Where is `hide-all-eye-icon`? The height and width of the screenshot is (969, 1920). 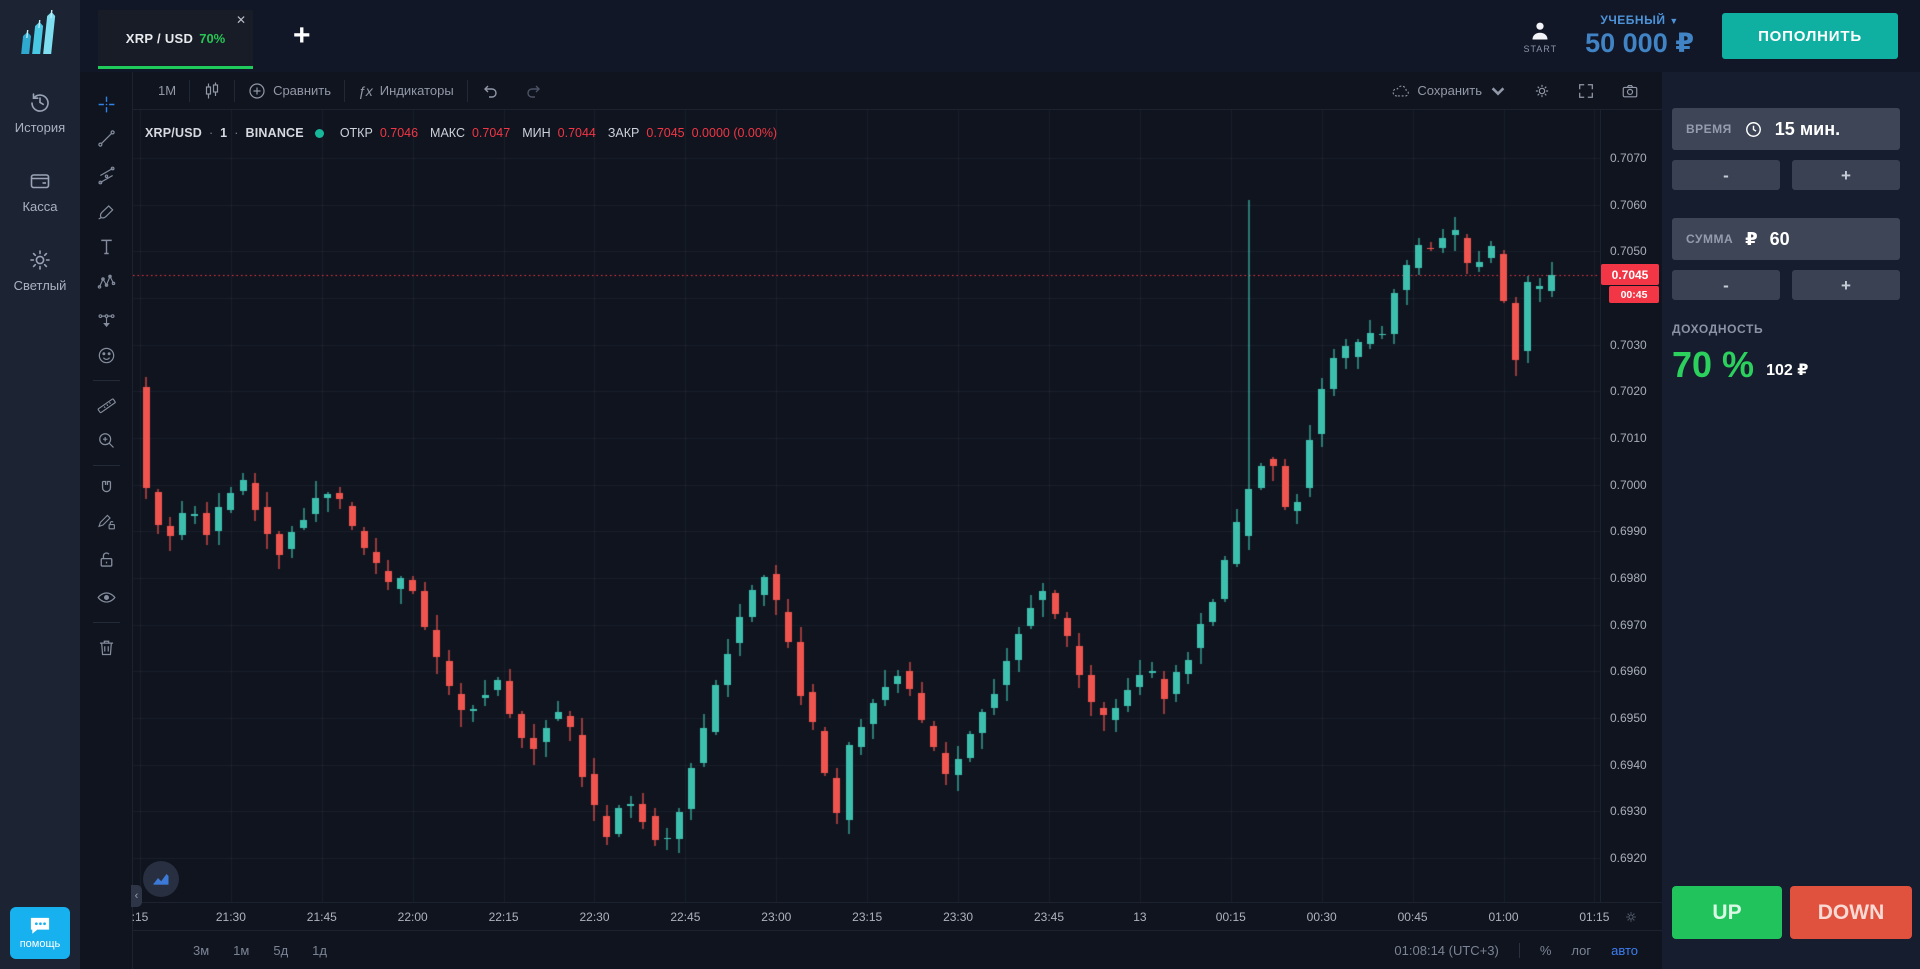
hide-all-eye-icon is located at coordinates (106, 597).